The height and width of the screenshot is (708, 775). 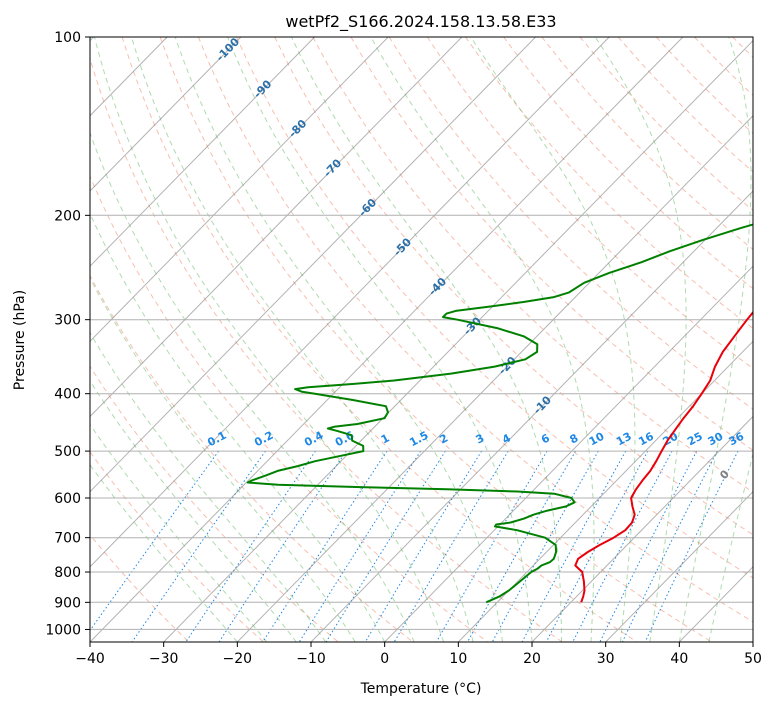 I want to click on mixing-ratio-label: 0.2, so click(x=263, y=439).